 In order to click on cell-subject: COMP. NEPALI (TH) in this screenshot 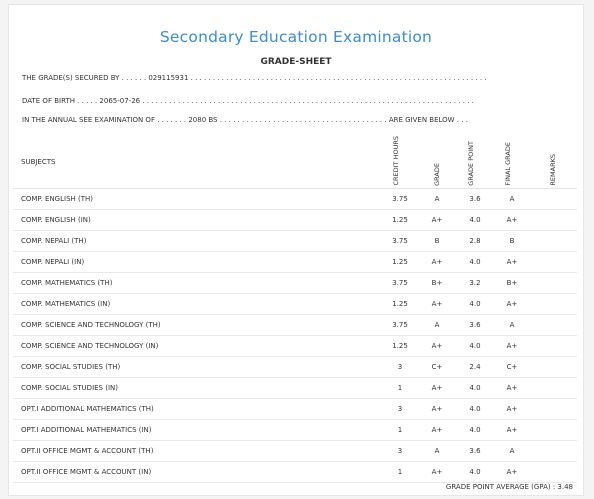, I will do `click(197, 241)`.